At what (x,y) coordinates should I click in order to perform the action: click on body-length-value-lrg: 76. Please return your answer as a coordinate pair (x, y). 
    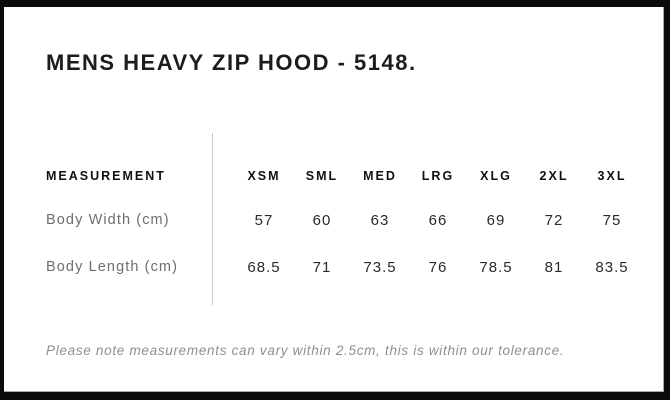
    Looking at the image, I should click on (438, 267).